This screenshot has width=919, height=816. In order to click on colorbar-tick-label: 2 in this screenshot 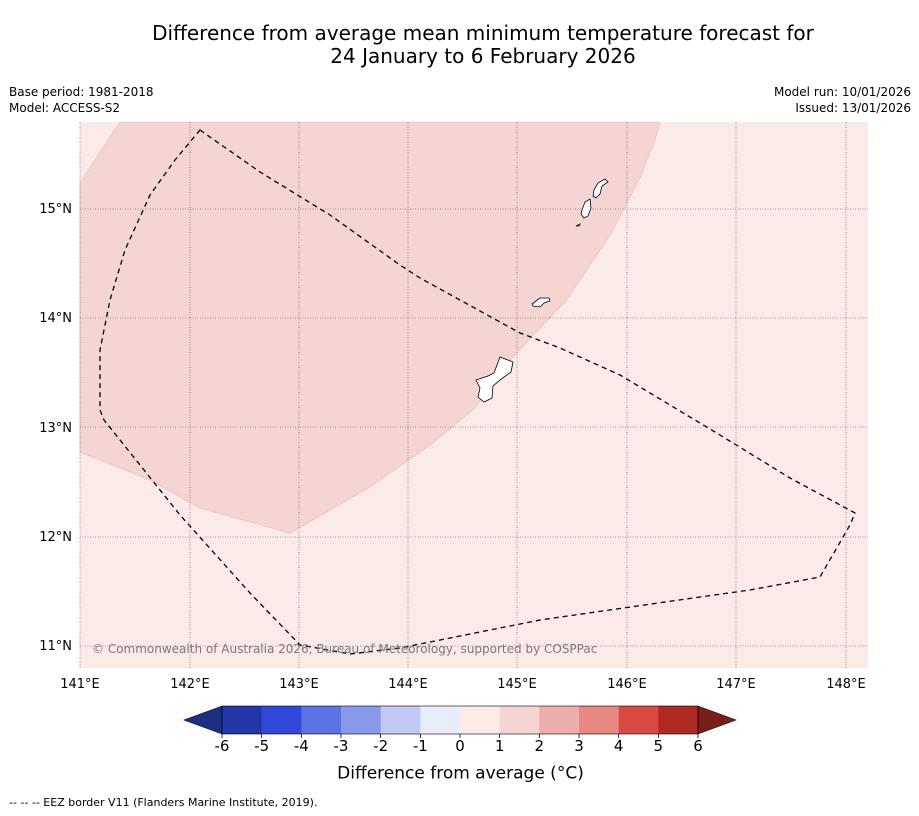, I will do `click(540, 746)`.